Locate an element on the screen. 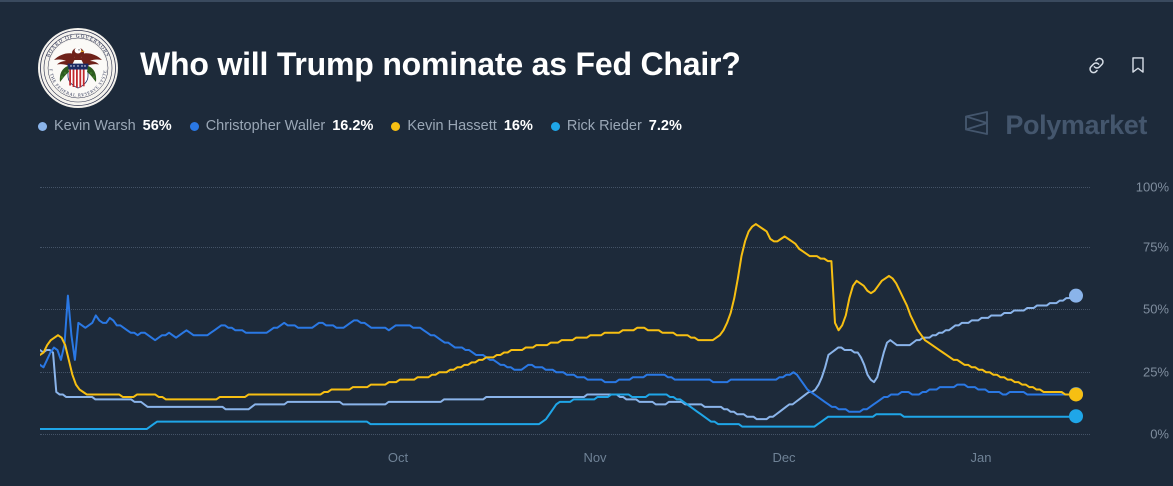  series-line is located at coordinates (558, 412).